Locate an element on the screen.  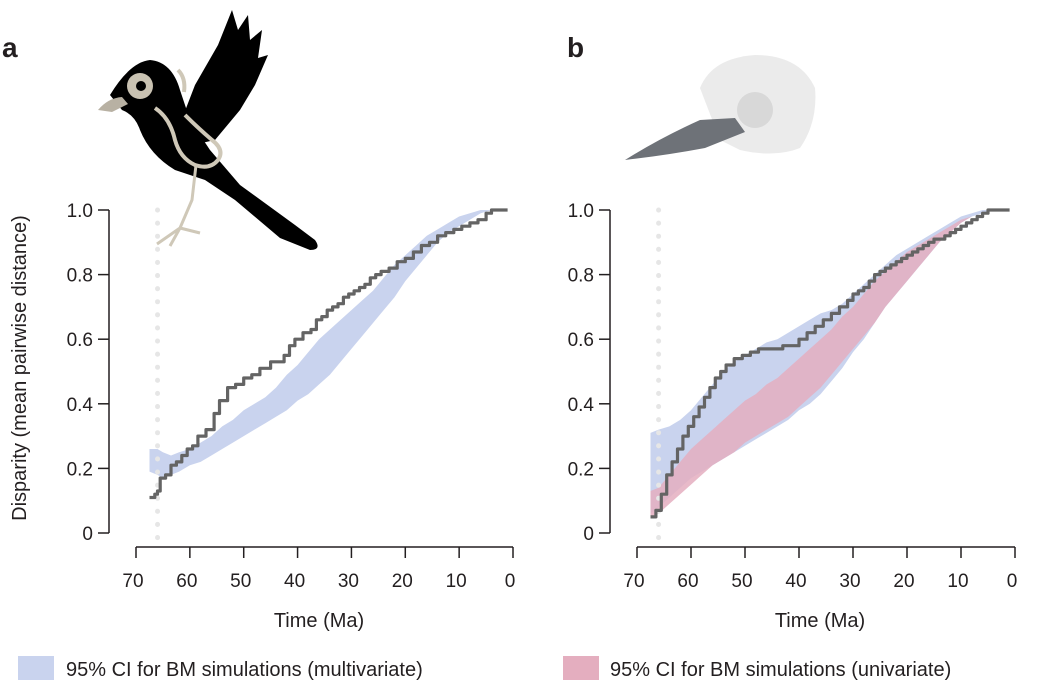
panel-a-ci-band-multivariate is located at coordinates (328, 344).